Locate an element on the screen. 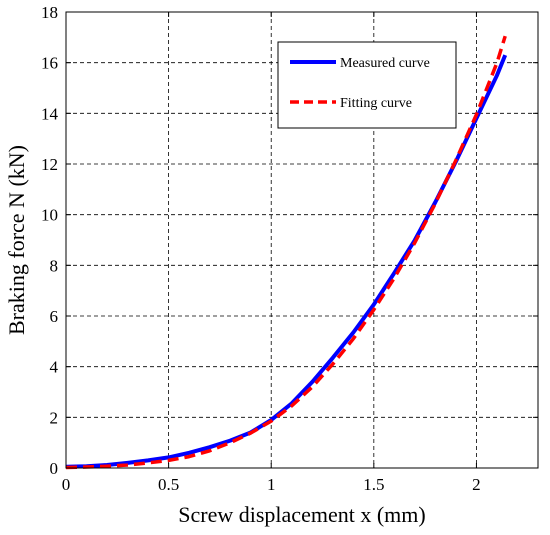  legend-box is located at coordinates (367, 85).